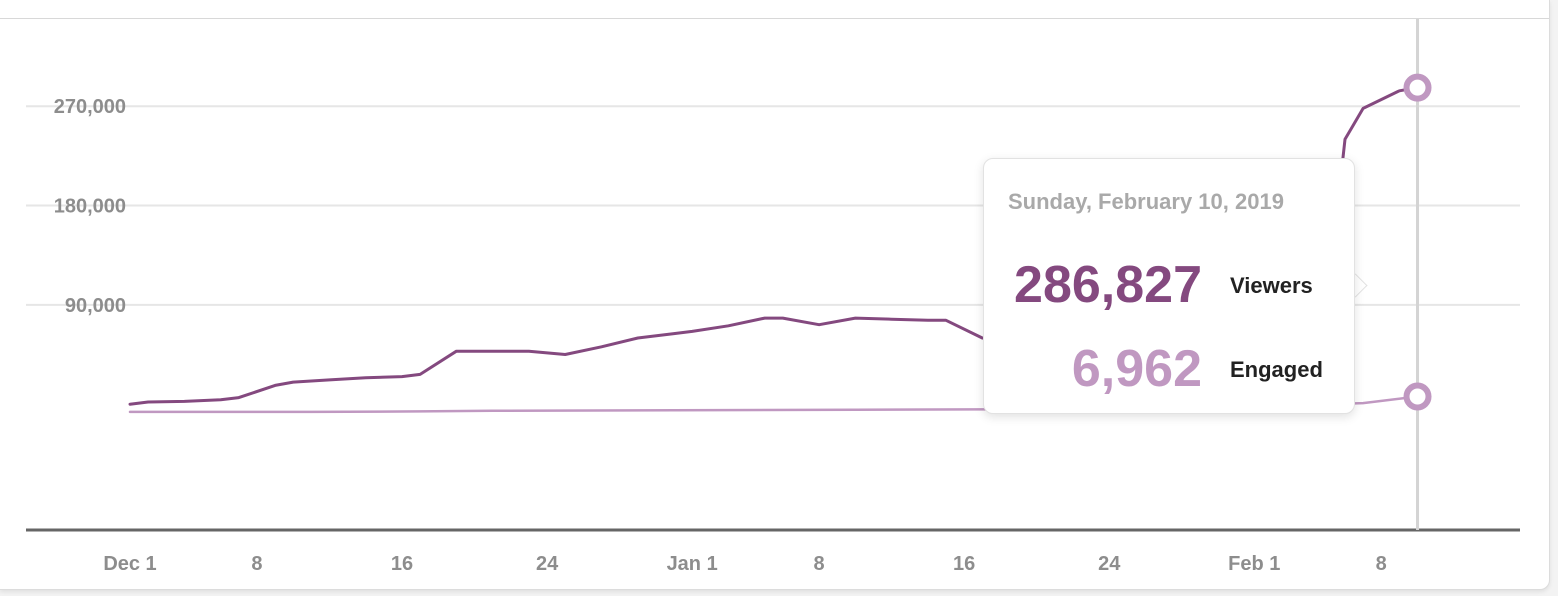  I want to click on y-tick-label: 90,000, so click(95, 306).